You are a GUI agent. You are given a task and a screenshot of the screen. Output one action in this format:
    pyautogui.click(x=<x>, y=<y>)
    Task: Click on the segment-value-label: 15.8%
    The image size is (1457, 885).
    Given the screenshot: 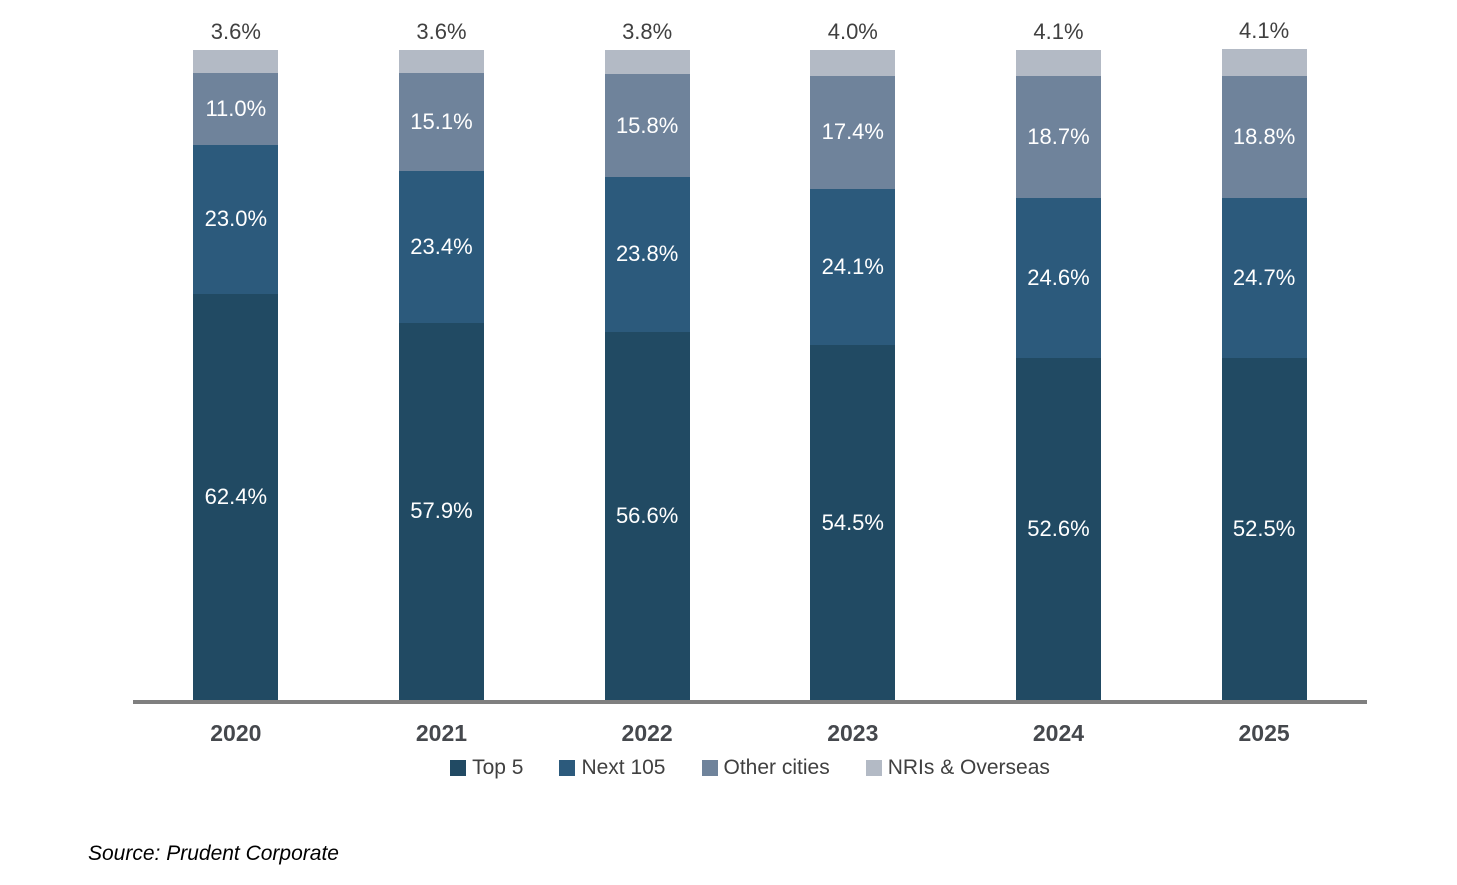 What is the action you would take?
    pyautogui.click(x=647, y=125)
    